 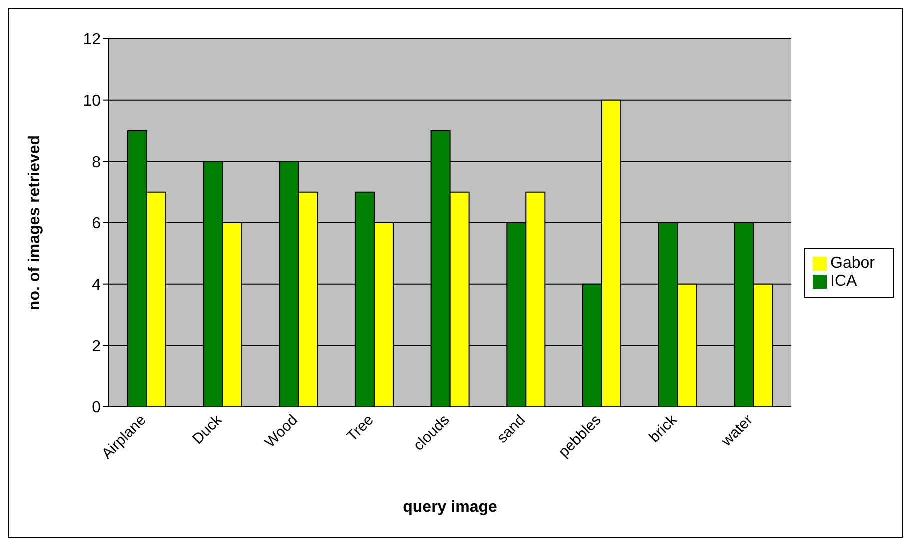 What do you see at coordinates (844, 281) in the screenshot?
I see `legend-label: ICA` at bounding box center [844, 281].